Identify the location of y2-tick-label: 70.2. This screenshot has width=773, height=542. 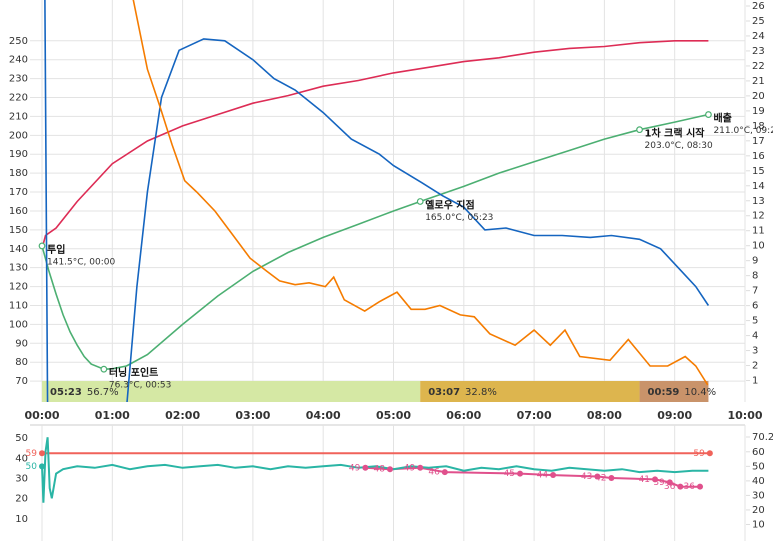
(762, 437).